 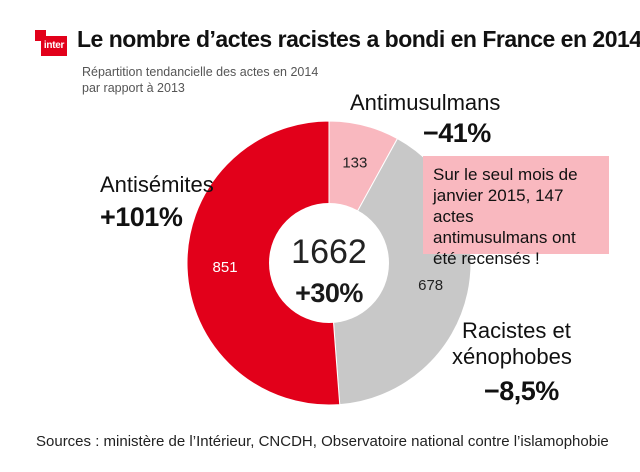 I want to click on total-change: +30%, so click(x=329, y=293).